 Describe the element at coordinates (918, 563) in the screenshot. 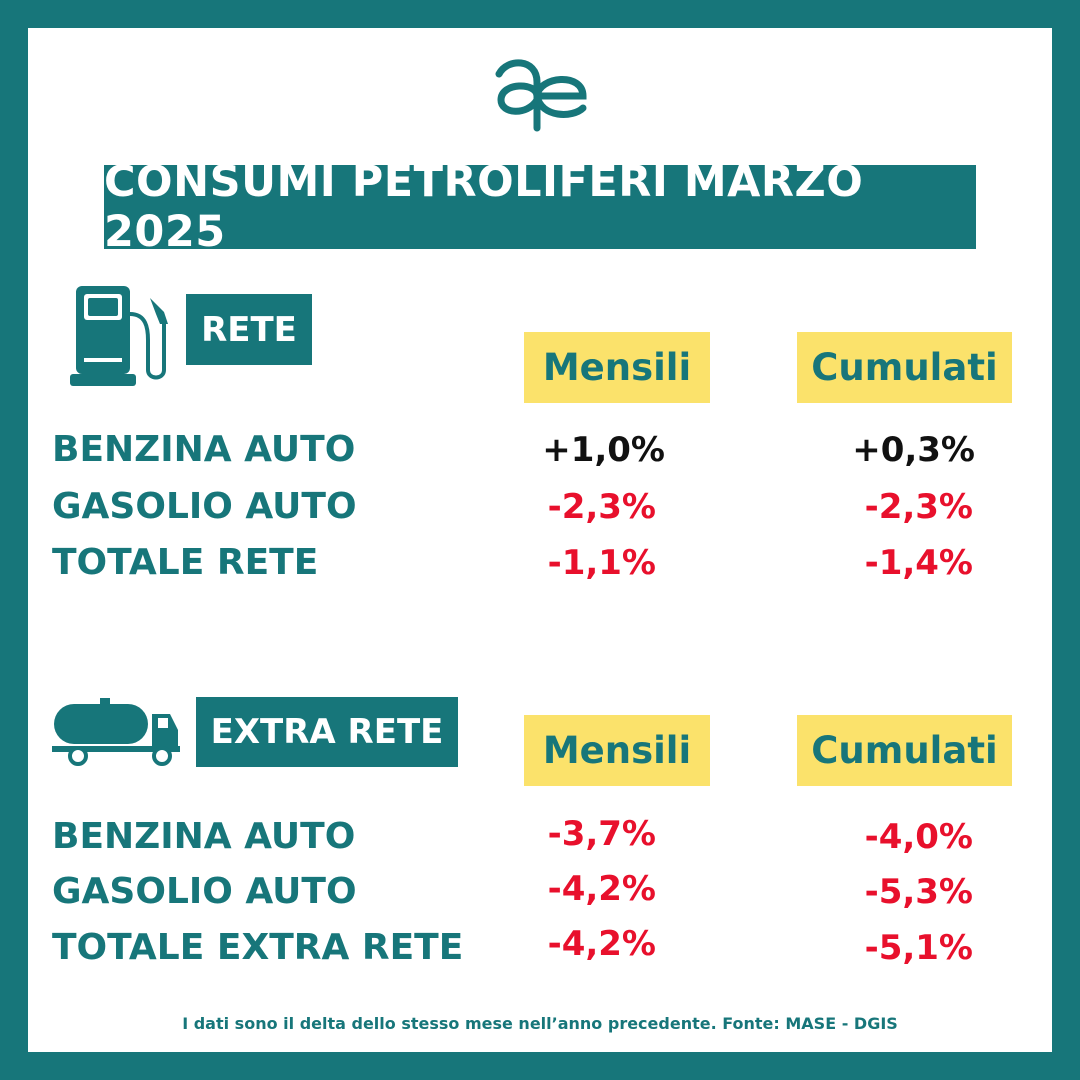

I see `value-cumulative: -1,4%` at that location.